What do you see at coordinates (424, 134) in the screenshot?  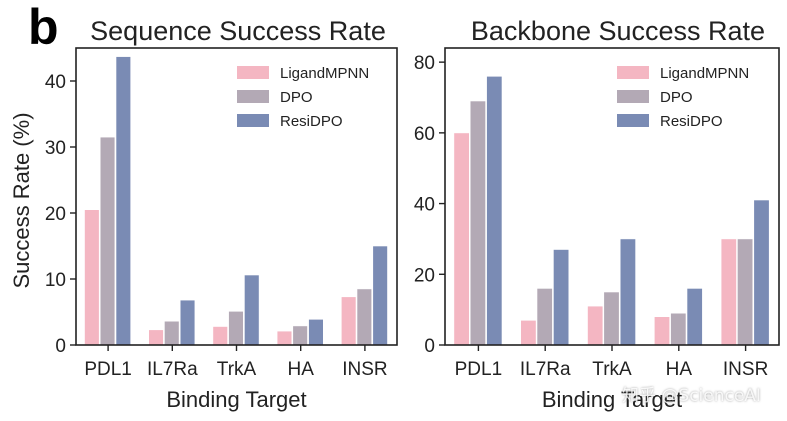 I see `y-tick-label: 60` at bounding box center [424, 134].